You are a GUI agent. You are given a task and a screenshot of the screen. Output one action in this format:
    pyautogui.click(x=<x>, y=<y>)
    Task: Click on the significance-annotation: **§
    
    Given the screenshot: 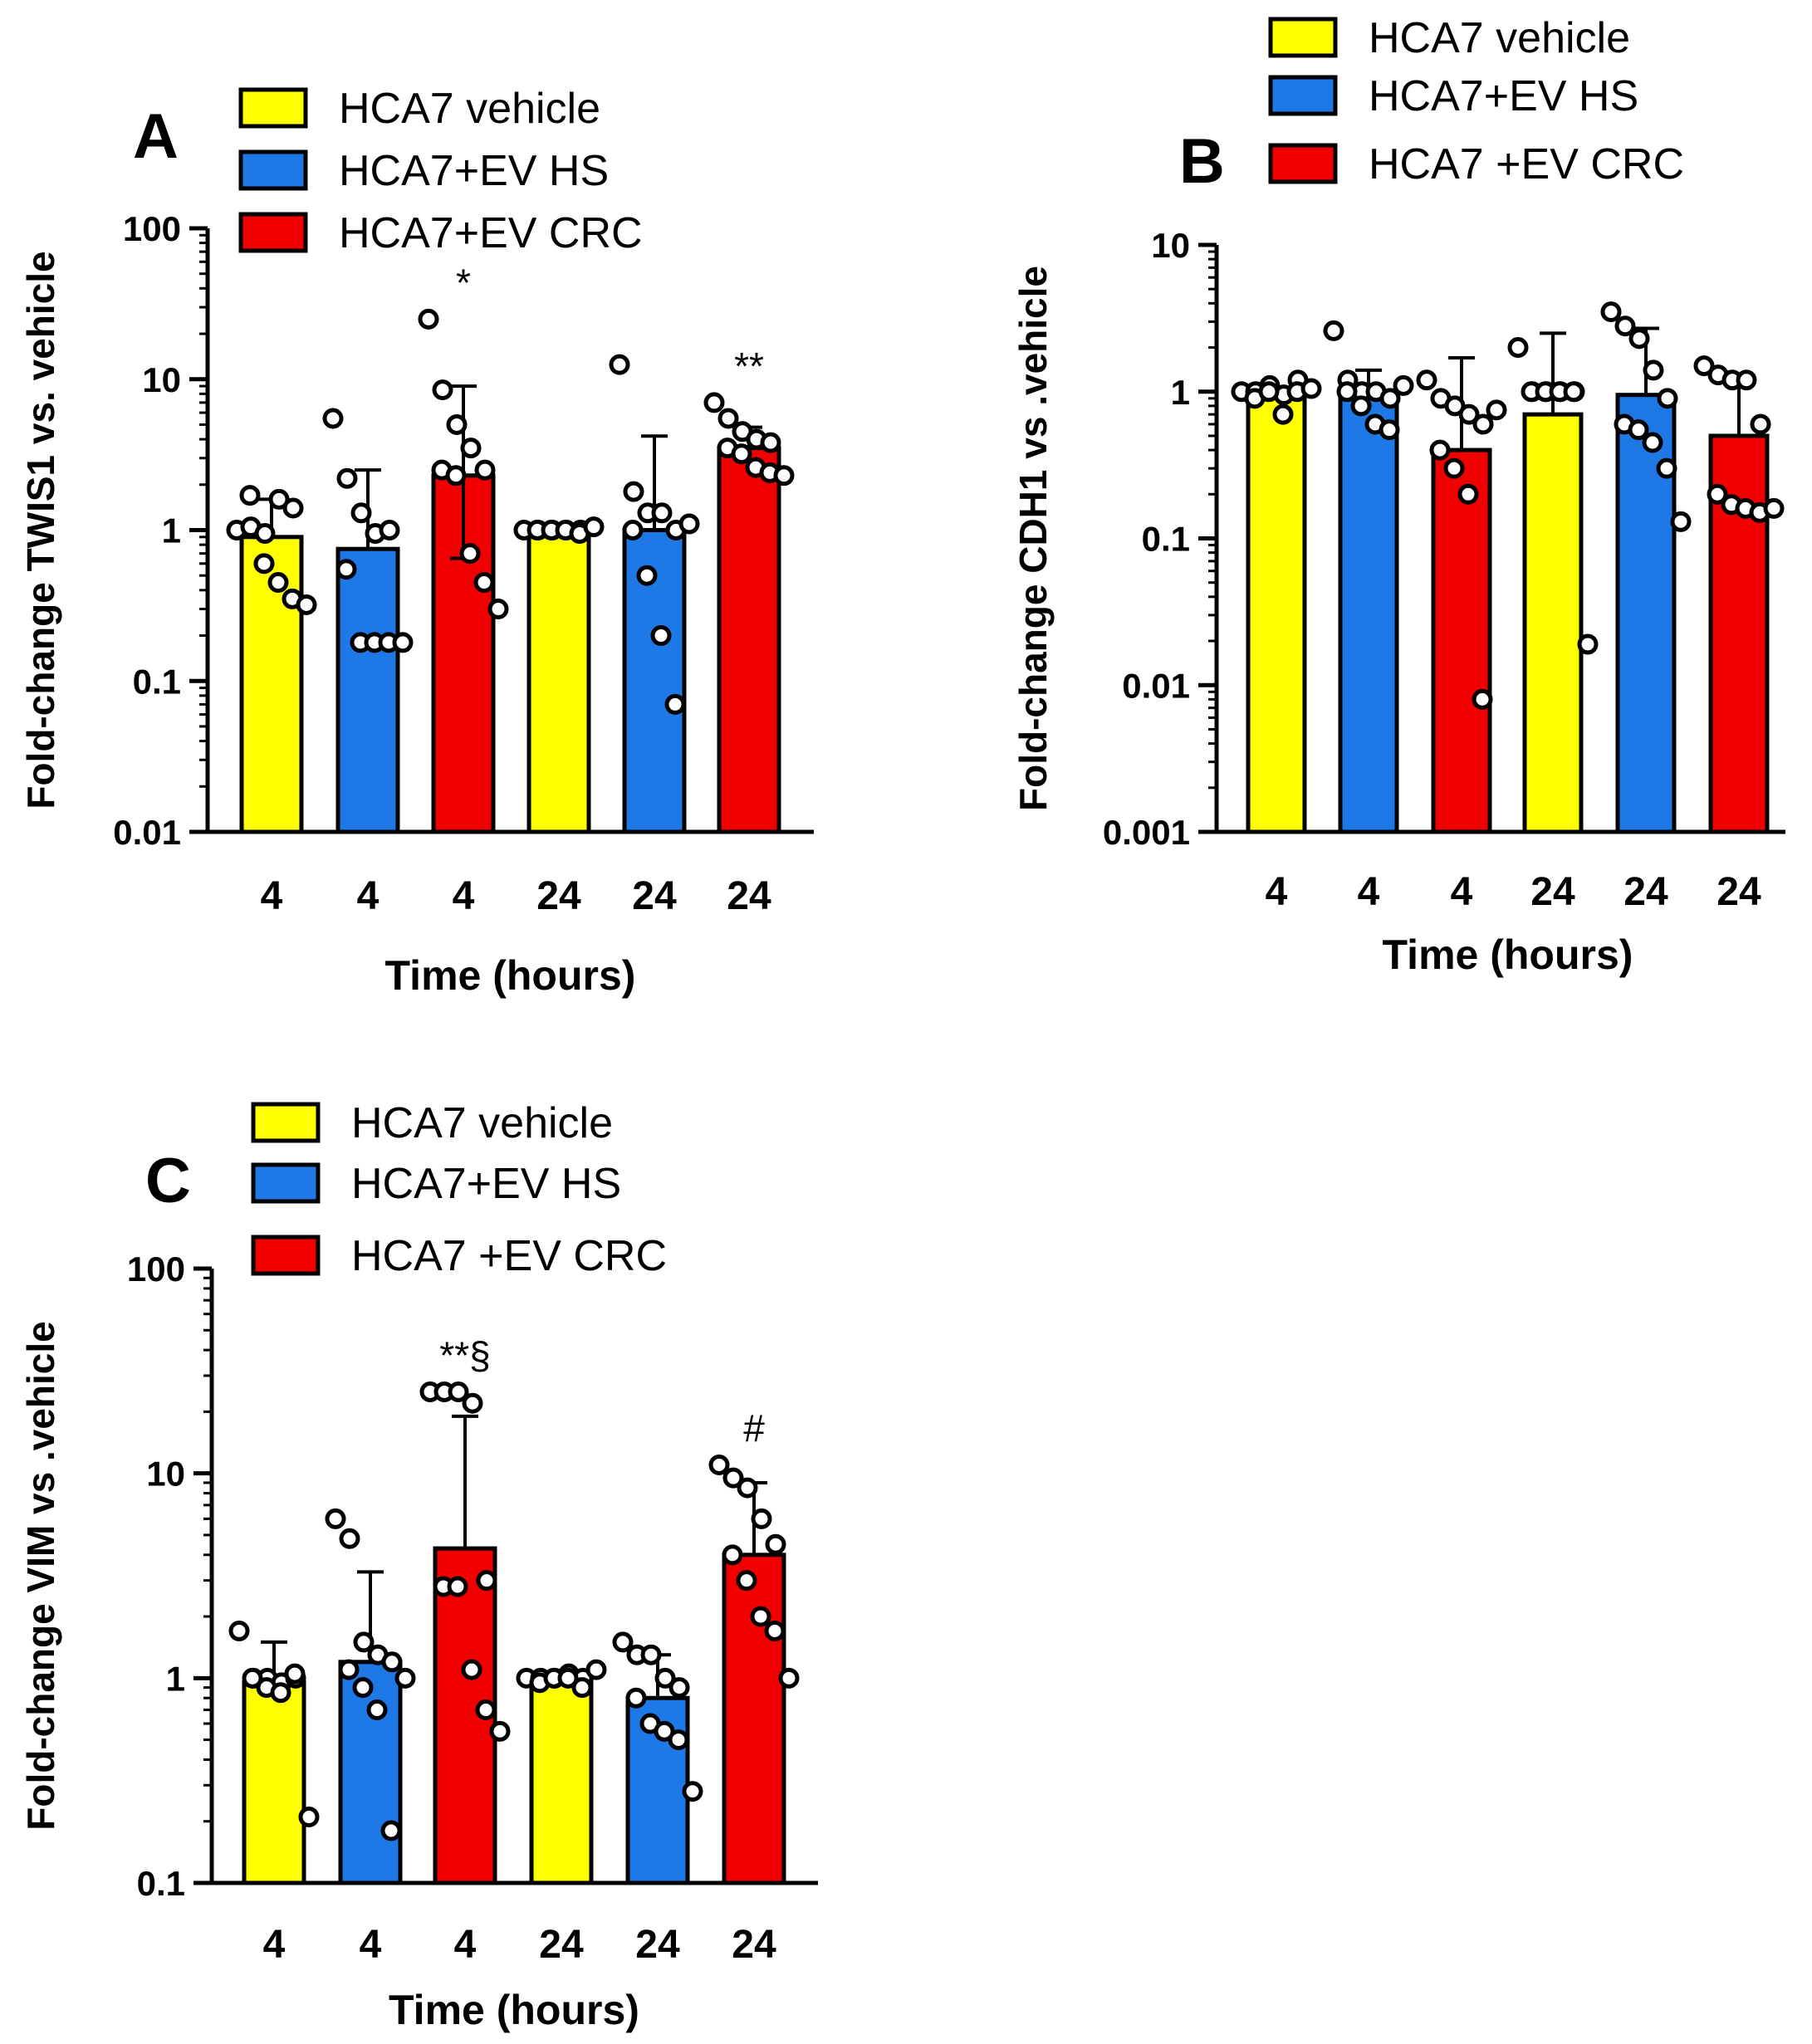 What is the action you would take?
    pyautogui.click(x=464, y=1355)
    